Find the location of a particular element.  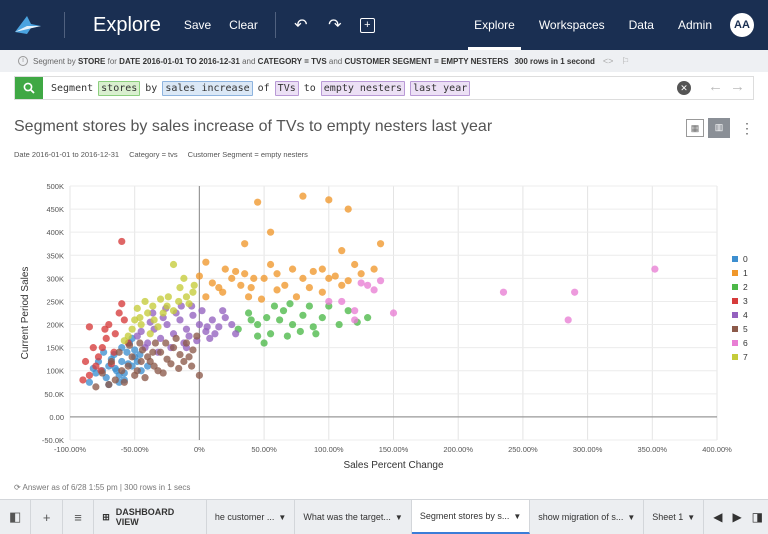

more-options-icon: ⋮ is located at coordinates (747, 127).